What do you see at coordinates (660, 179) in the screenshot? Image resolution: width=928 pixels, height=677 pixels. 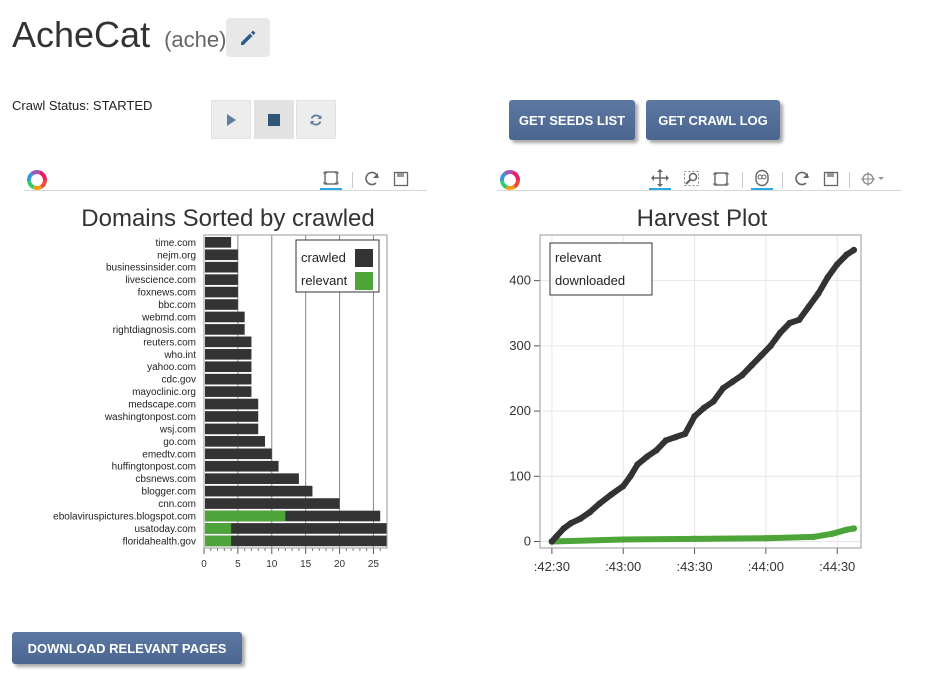 I see `pan-tool` at bounding box center [660, 179].